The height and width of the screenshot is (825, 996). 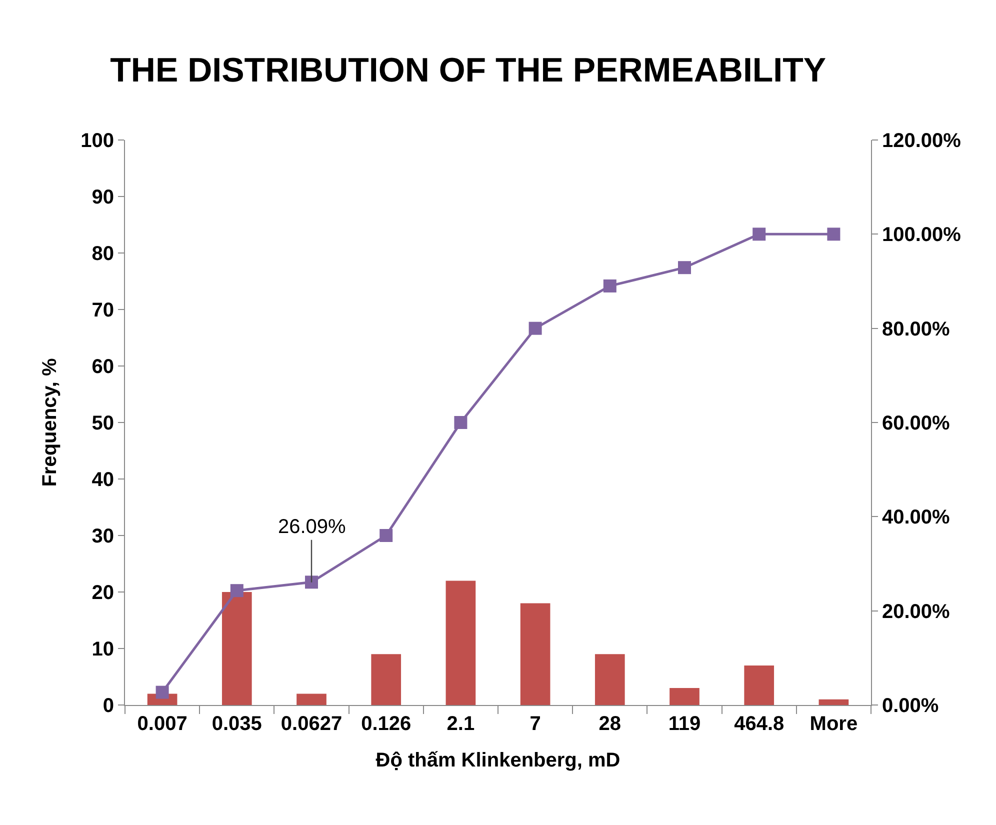 What do you see at coordinates (103, 197) in the screenshot?
I see `y-tick-label: 90` at bounding box center [103, 197].